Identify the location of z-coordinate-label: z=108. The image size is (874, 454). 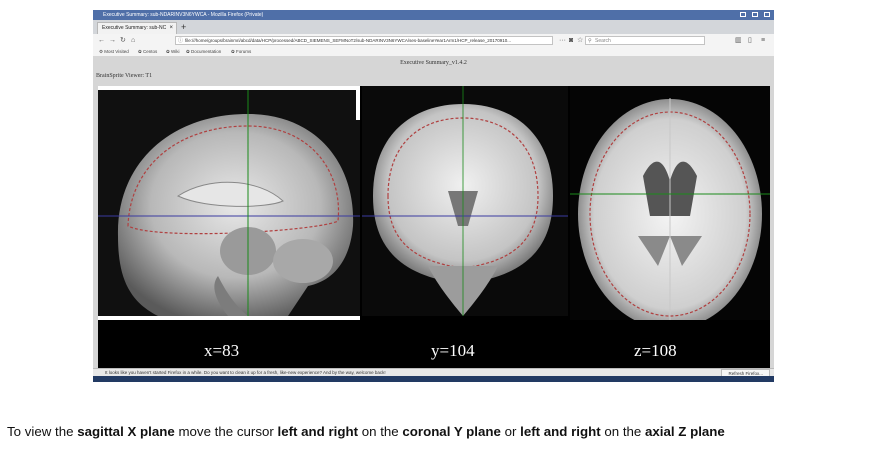
(655, 350).